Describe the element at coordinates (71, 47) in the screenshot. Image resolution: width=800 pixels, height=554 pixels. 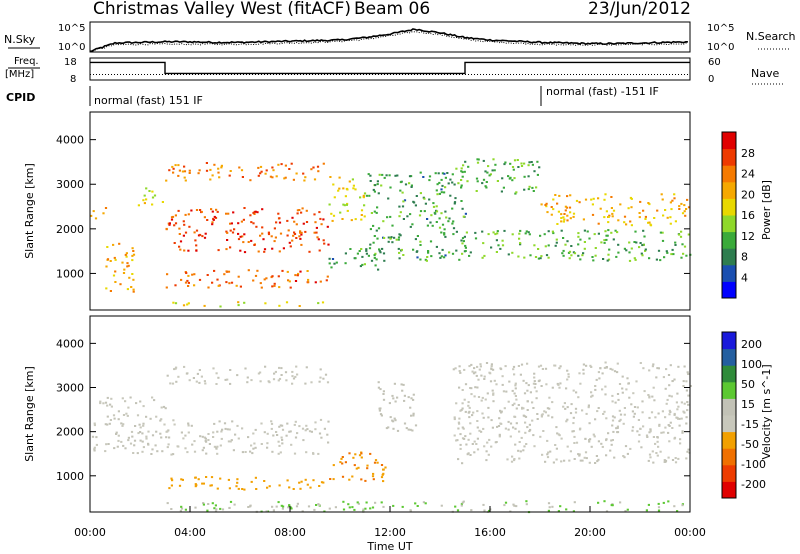
I see `nsky-tick-low: 10^0` at that location.